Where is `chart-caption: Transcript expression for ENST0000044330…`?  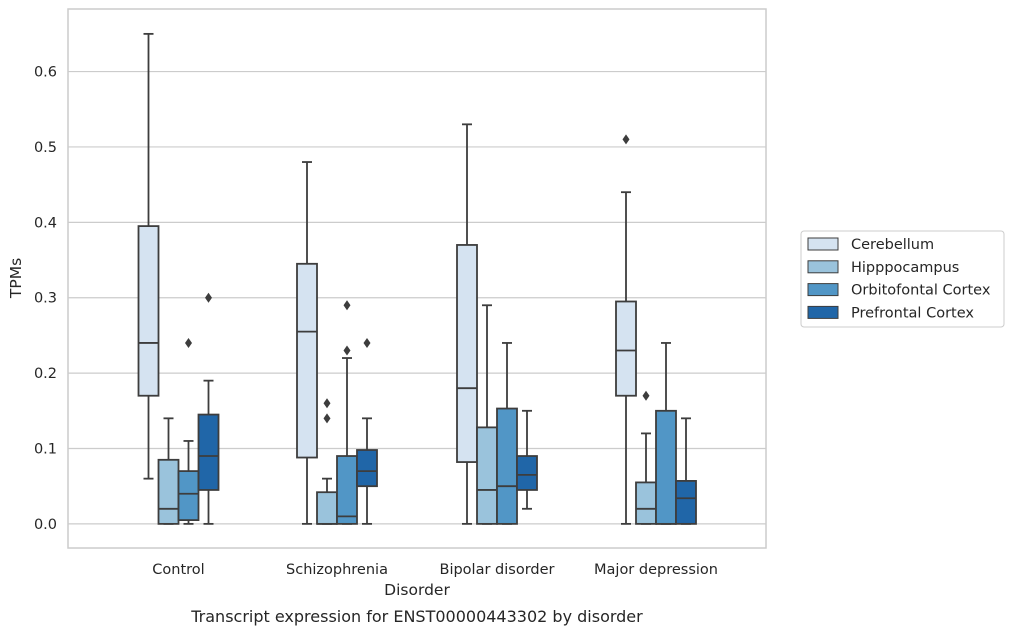 chart-caption: Transcript expression for ENST0000044330… is located at coordinates (416, 616).